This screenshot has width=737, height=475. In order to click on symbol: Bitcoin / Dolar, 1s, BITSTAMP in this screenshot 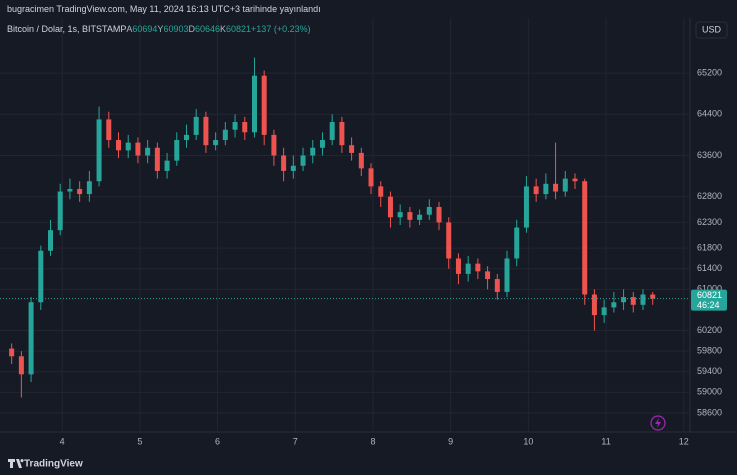, I will do `click(67, 29)`.